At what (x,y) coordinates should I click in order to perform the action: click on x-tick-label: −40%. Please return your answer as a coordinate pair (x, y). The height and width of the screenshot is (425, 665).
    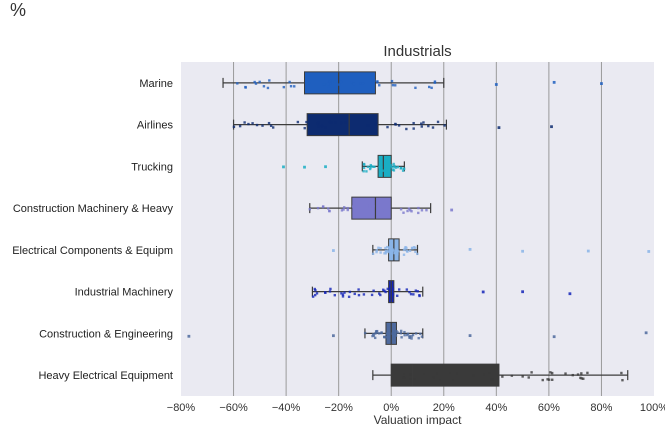
    Looking at the image, I should click on (286, 408).